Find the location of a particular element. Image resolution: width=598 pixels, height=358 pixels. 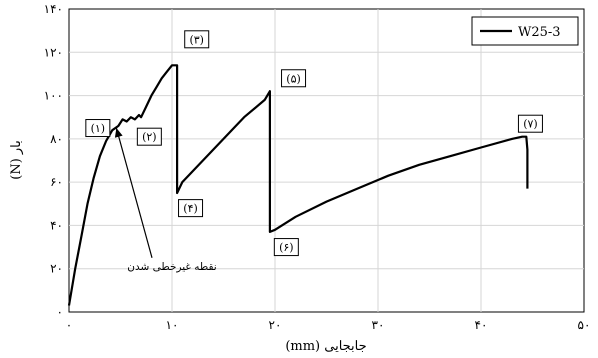

y-tick-label: ۱۴۰ is located at coordinates (53, 9).